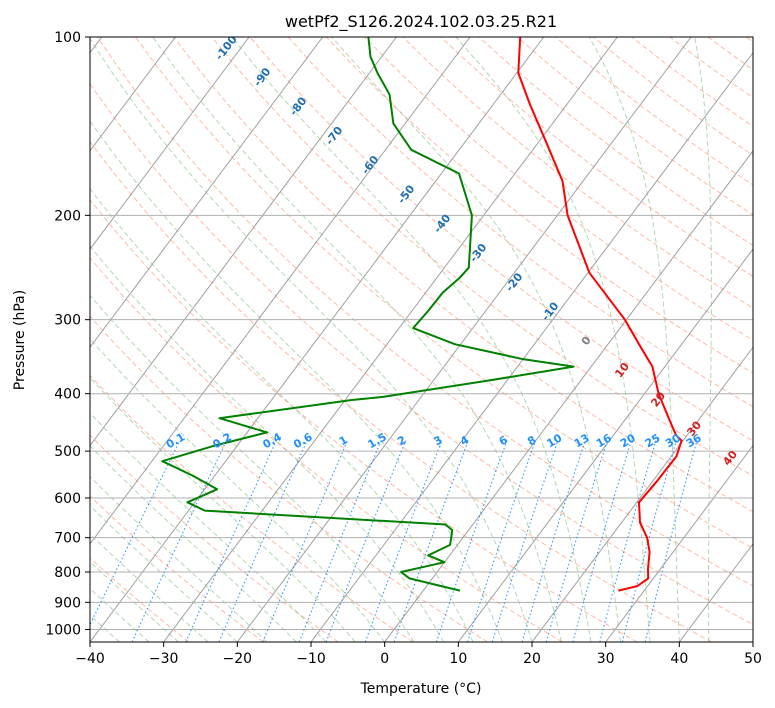 Image resolution: width=775 pixels, height=708 pixels. Describe the element at coordinates (67, 539) in the screenshot. I see `y-tick-label: 700` at that location.